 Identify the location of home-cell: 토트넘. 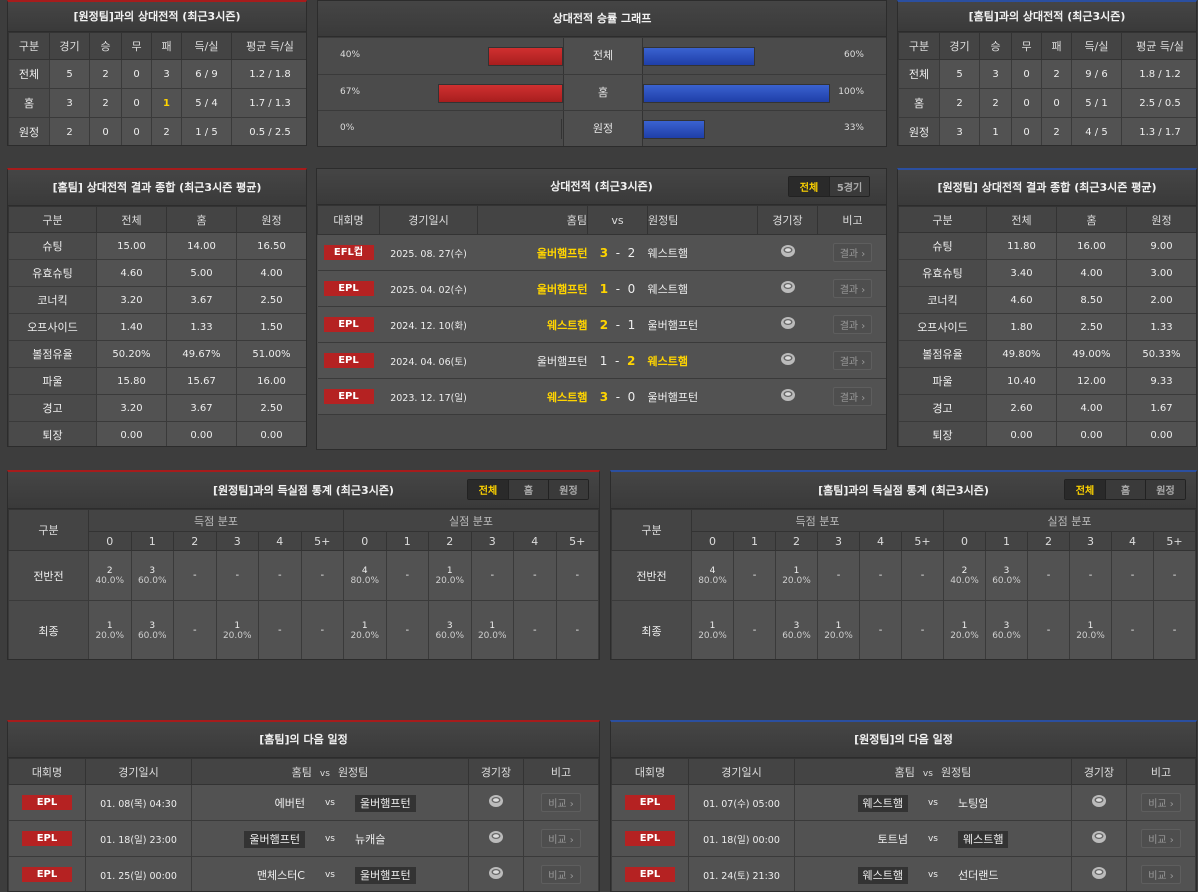
(851, 839).